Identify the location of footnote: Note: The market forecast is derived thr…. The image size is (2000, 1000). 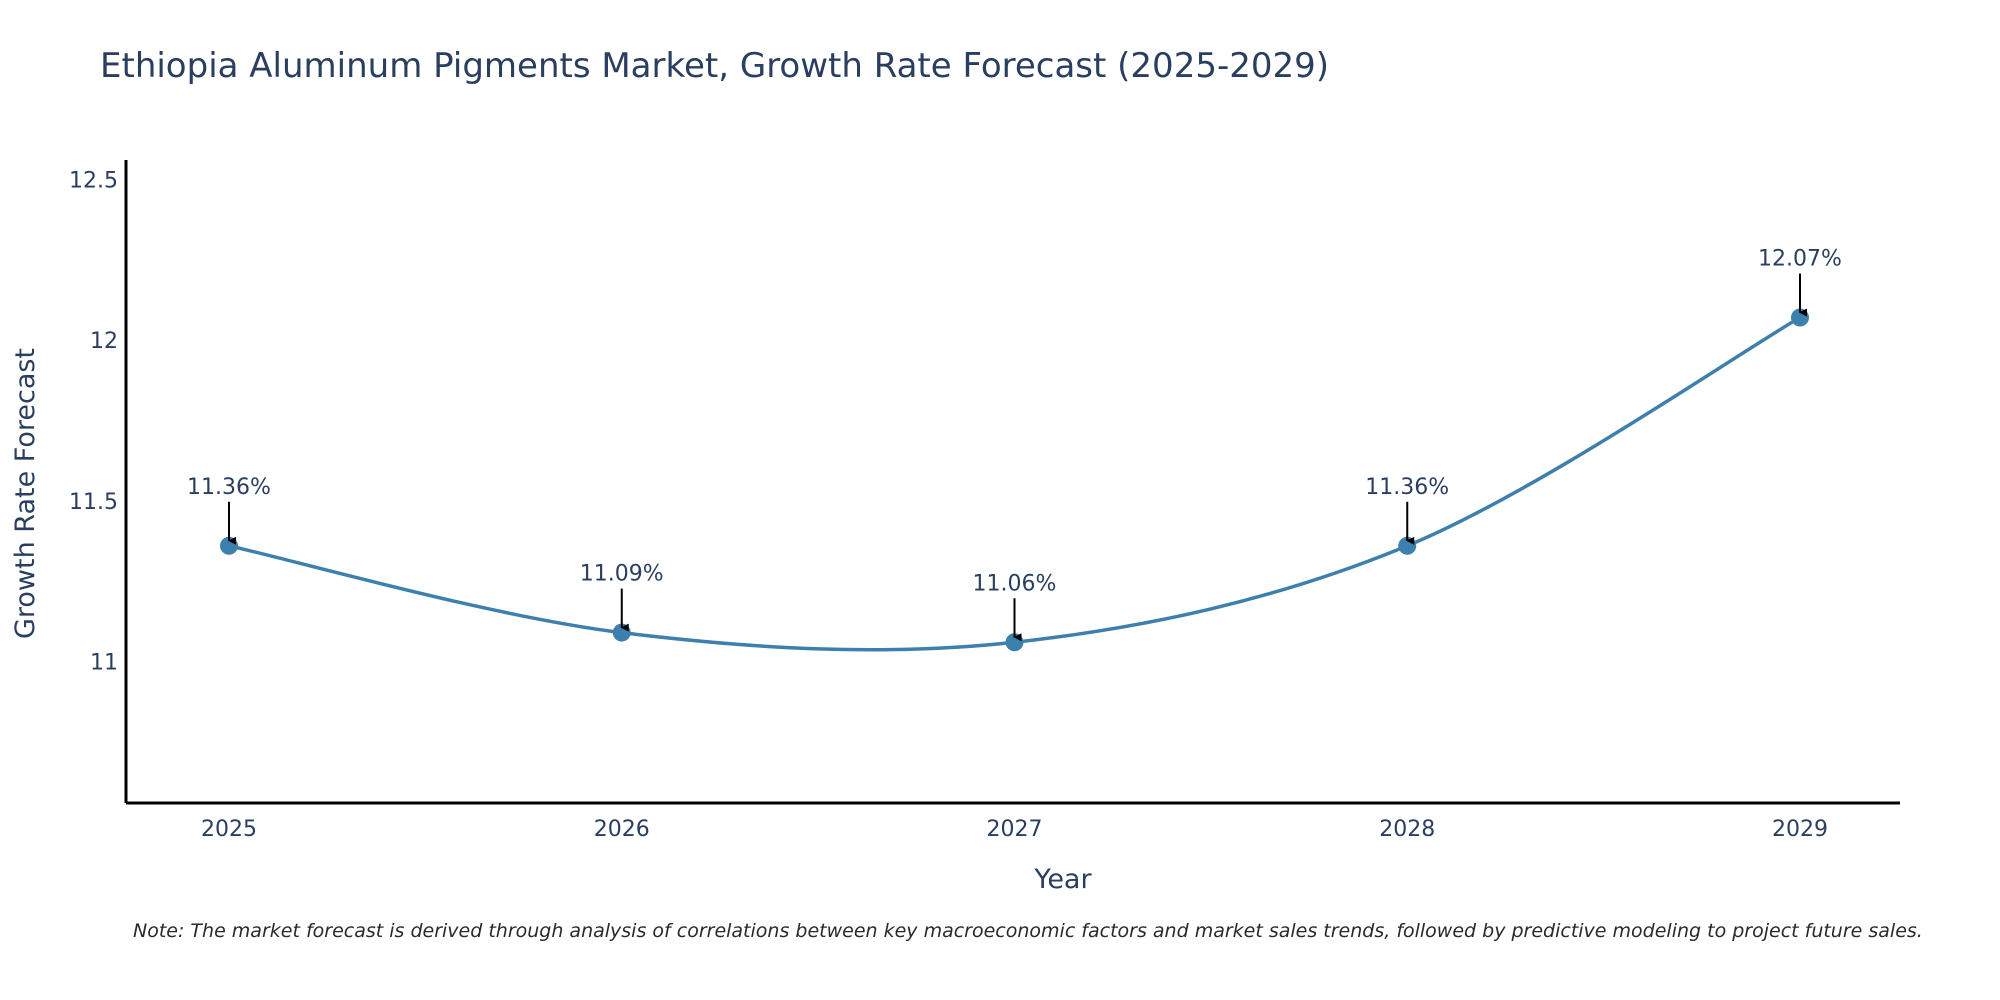
(1028, 931).